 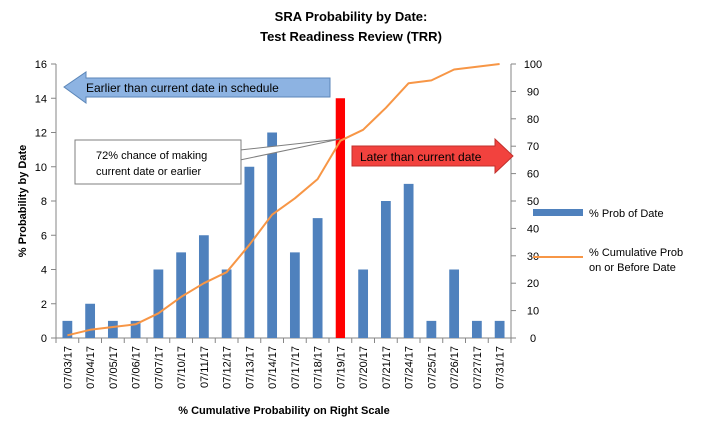 I want to click on x-tick-label: 07/17/17, so click(x=296, y=367).